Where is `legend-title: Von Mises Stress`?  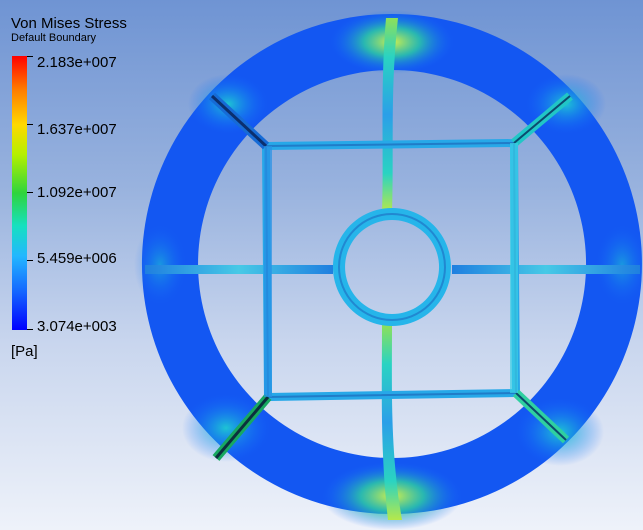 legend-title: Von Mises Stress is located at coordinates (69, 23).